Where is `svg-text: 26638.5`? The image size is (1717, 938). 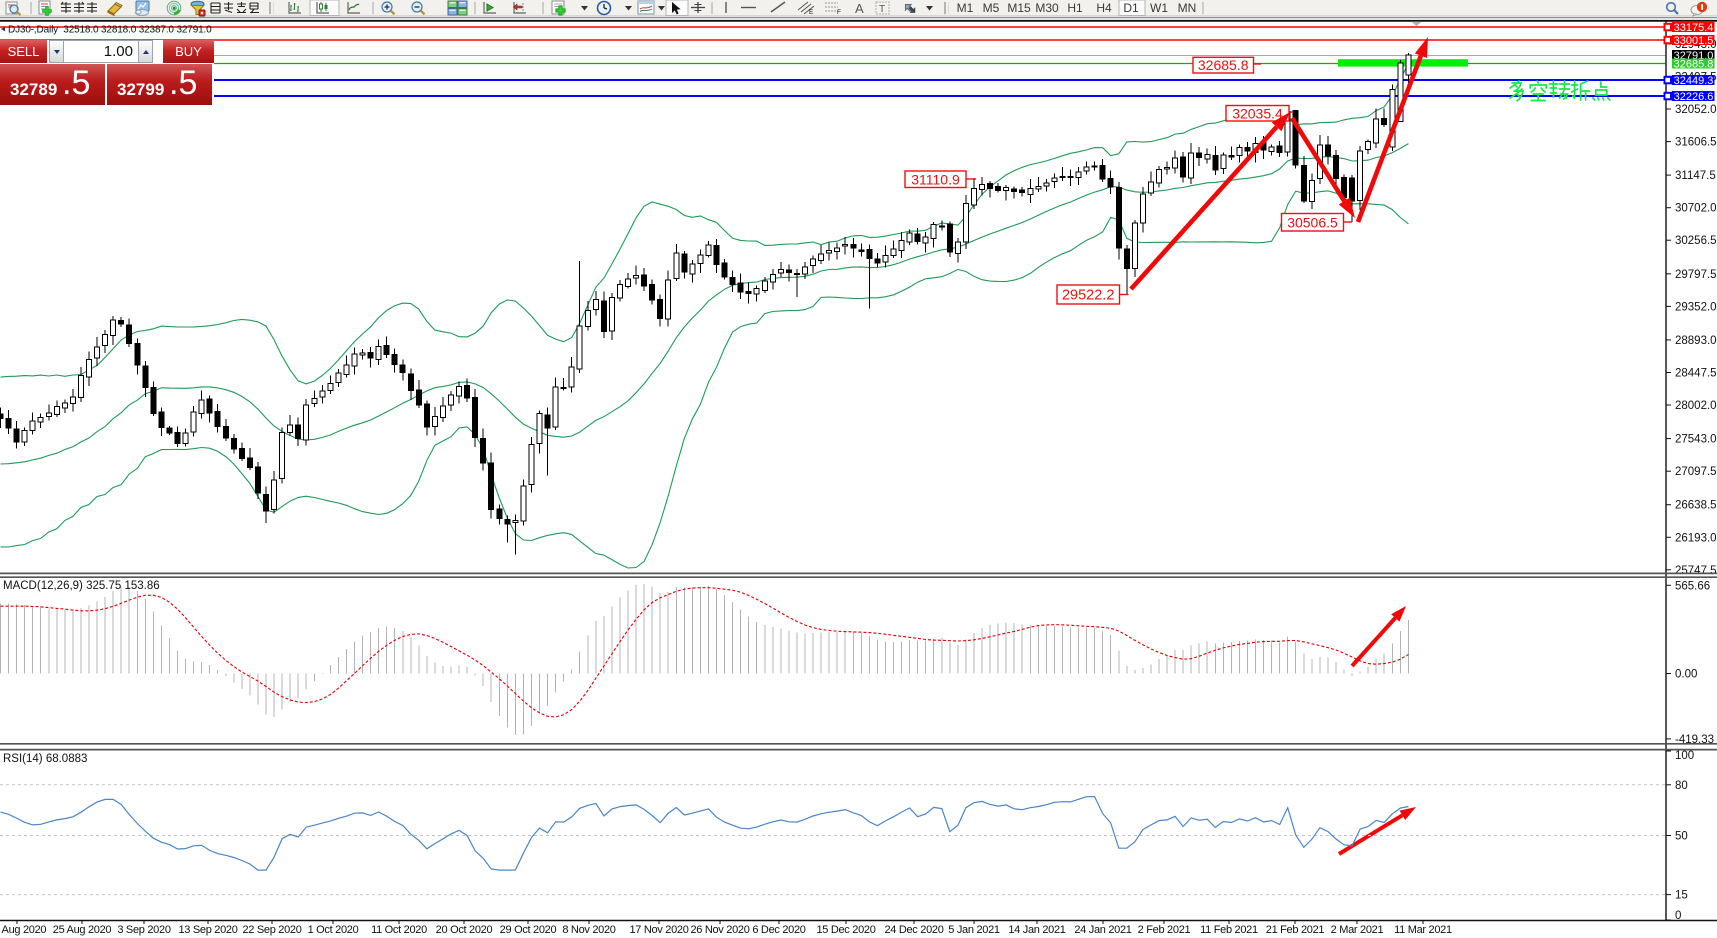
svg-text: 26638.5 is located at coordinates (1696, 506).